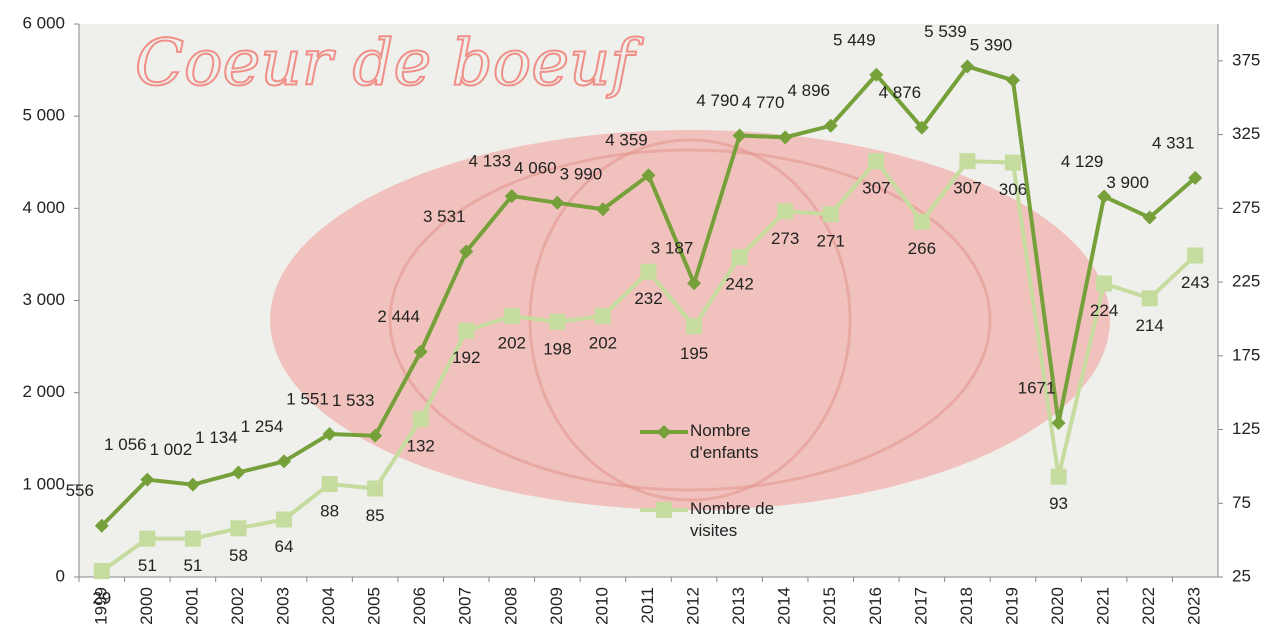  I want to click on y-tick-label: 5 000, so click(43, 115).